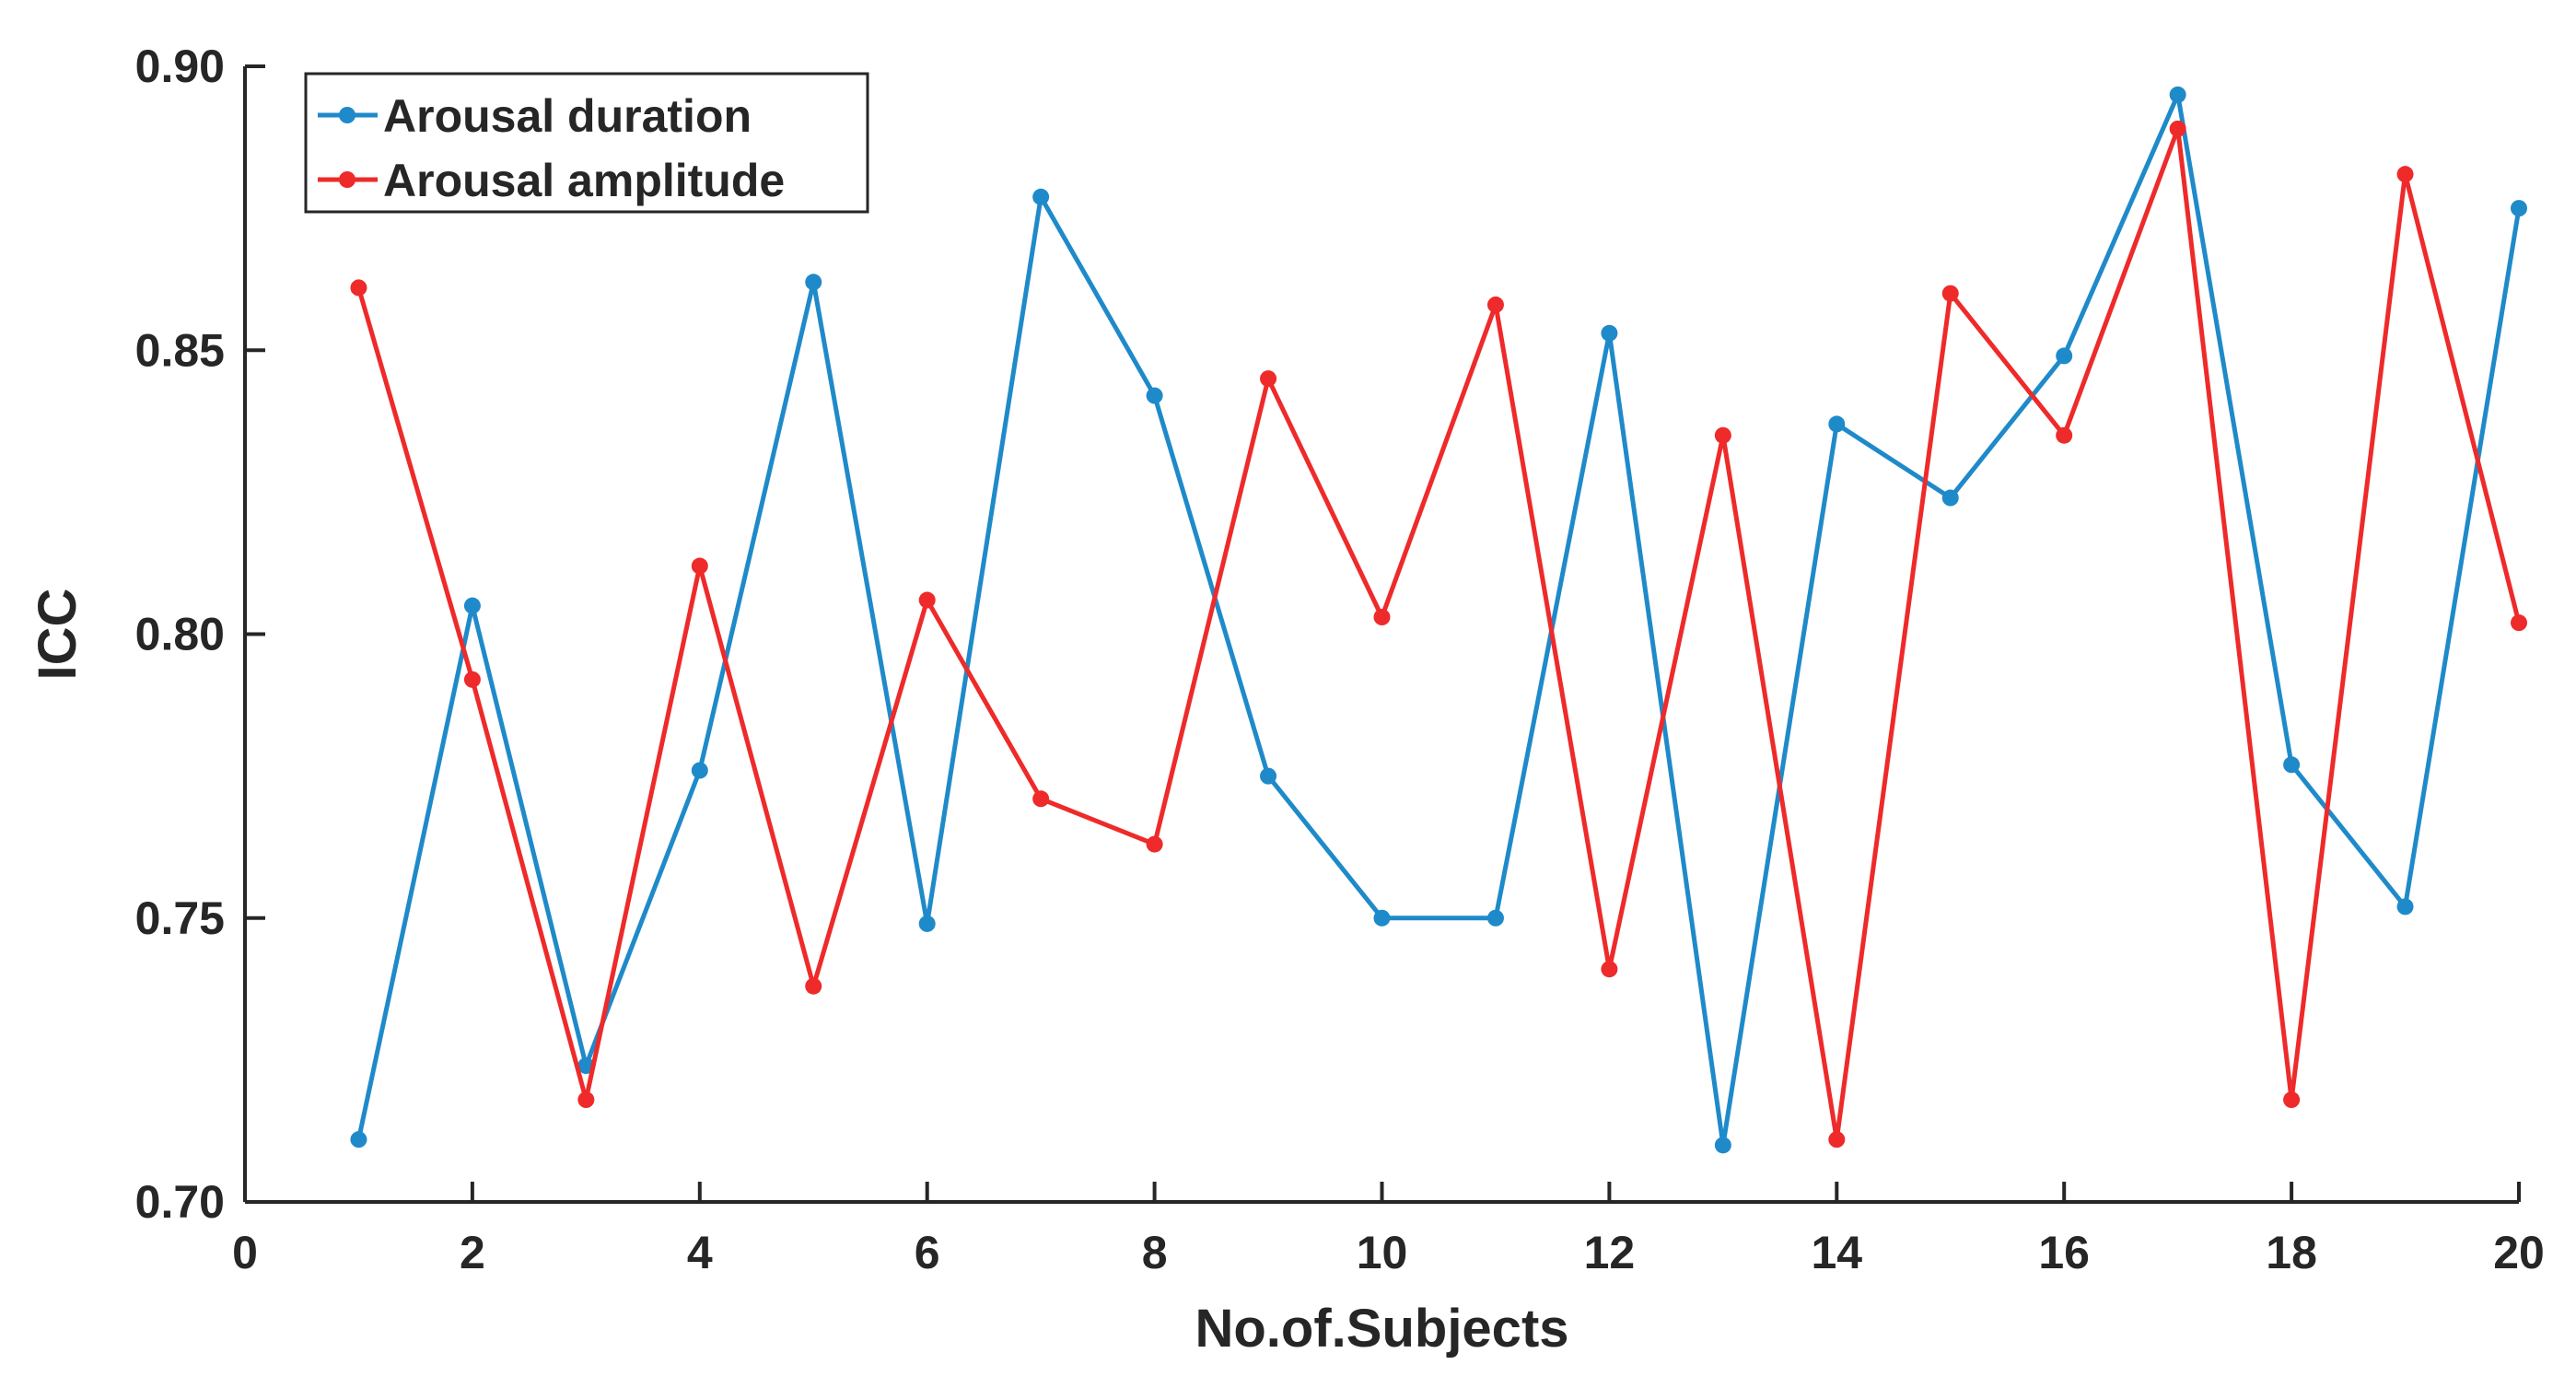  I want to click on y-axis-label: ICC, so click(57, 635).